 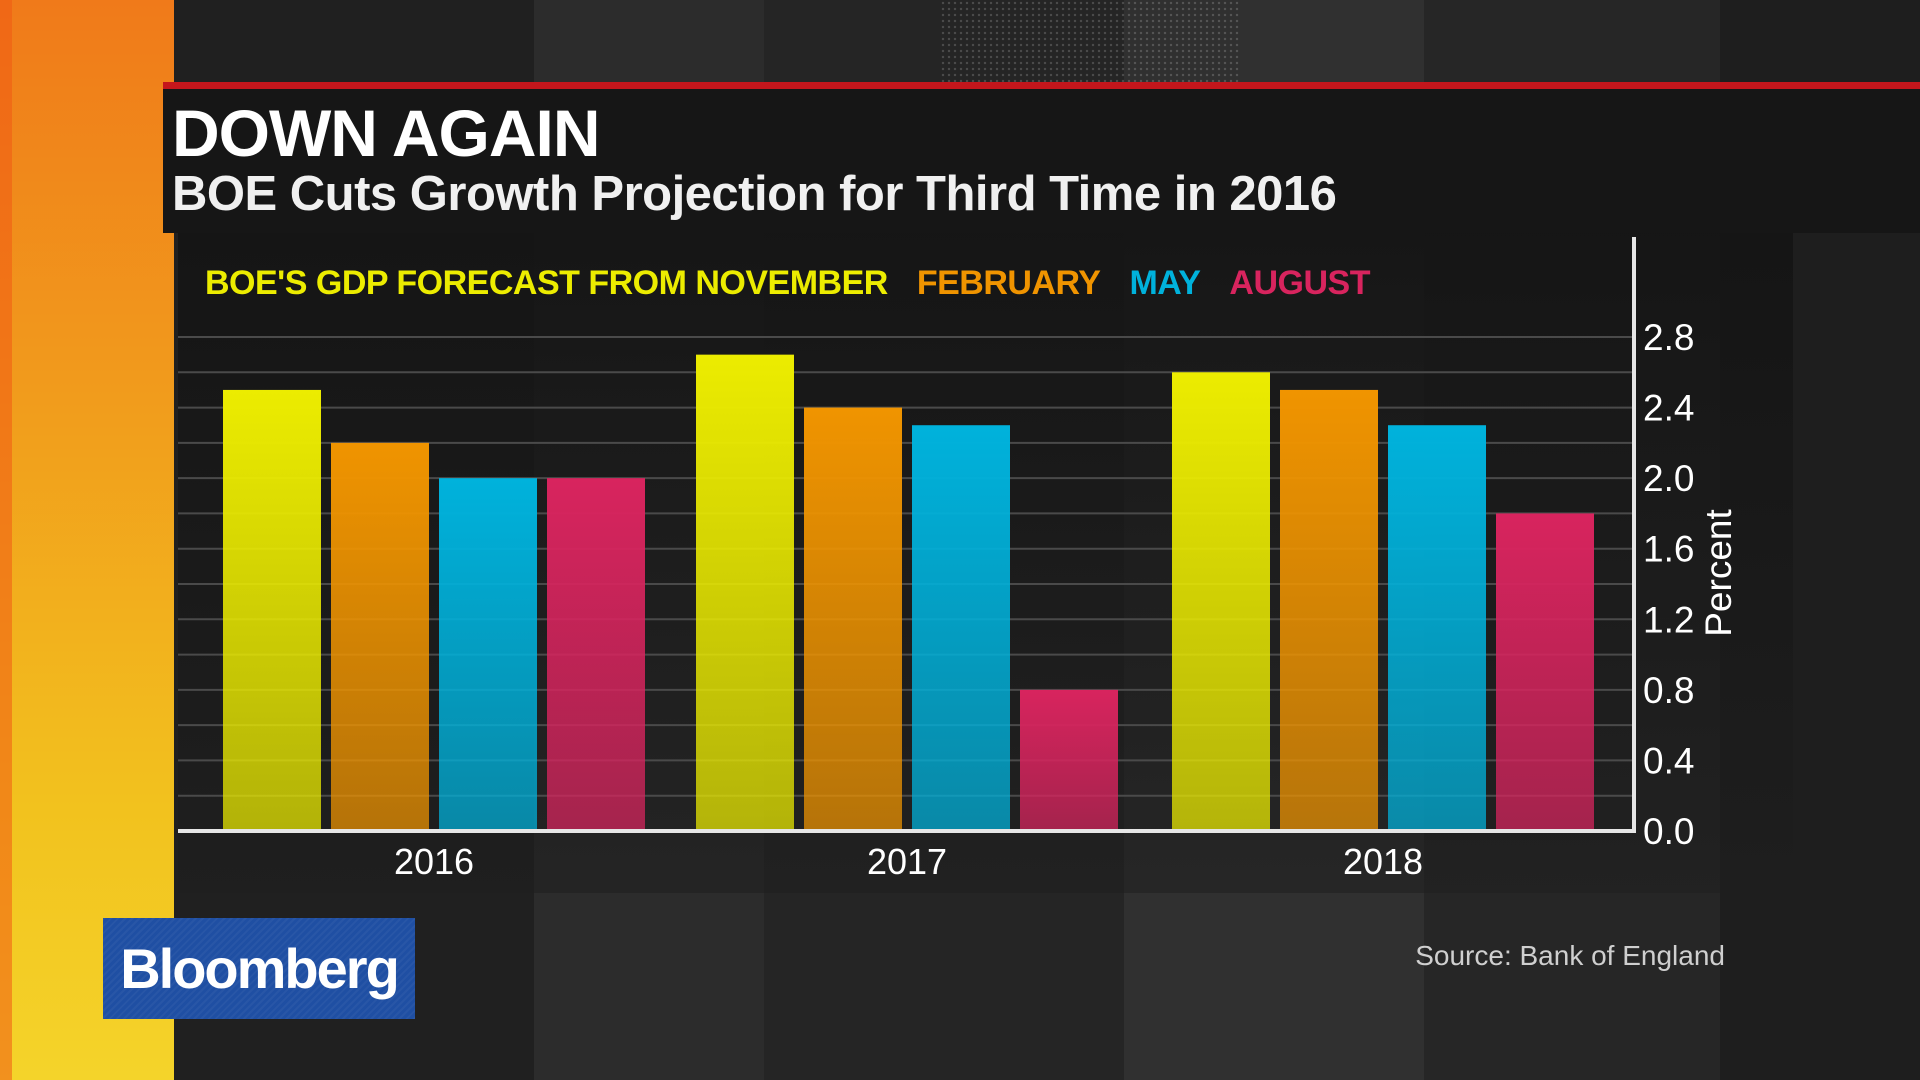 I want to click on y-tick-label: 0.0, so click(x=1668, y=831).